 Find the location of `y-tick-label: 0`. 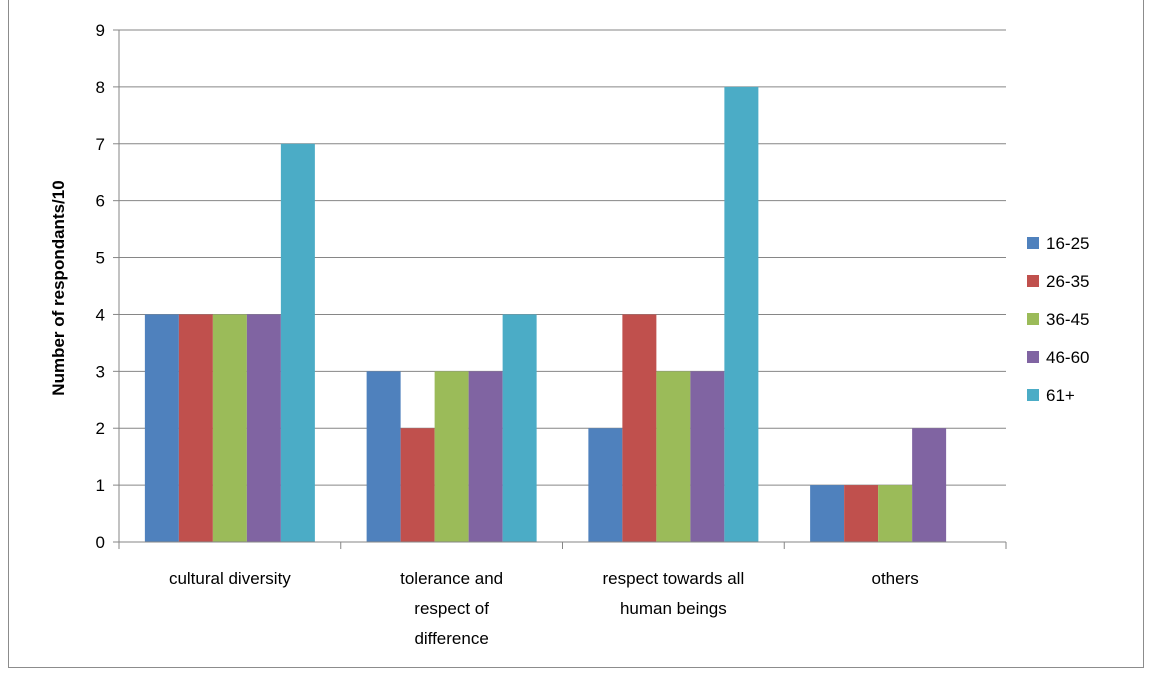

y-tick-label: 0 is located at coordinates (100, 542).